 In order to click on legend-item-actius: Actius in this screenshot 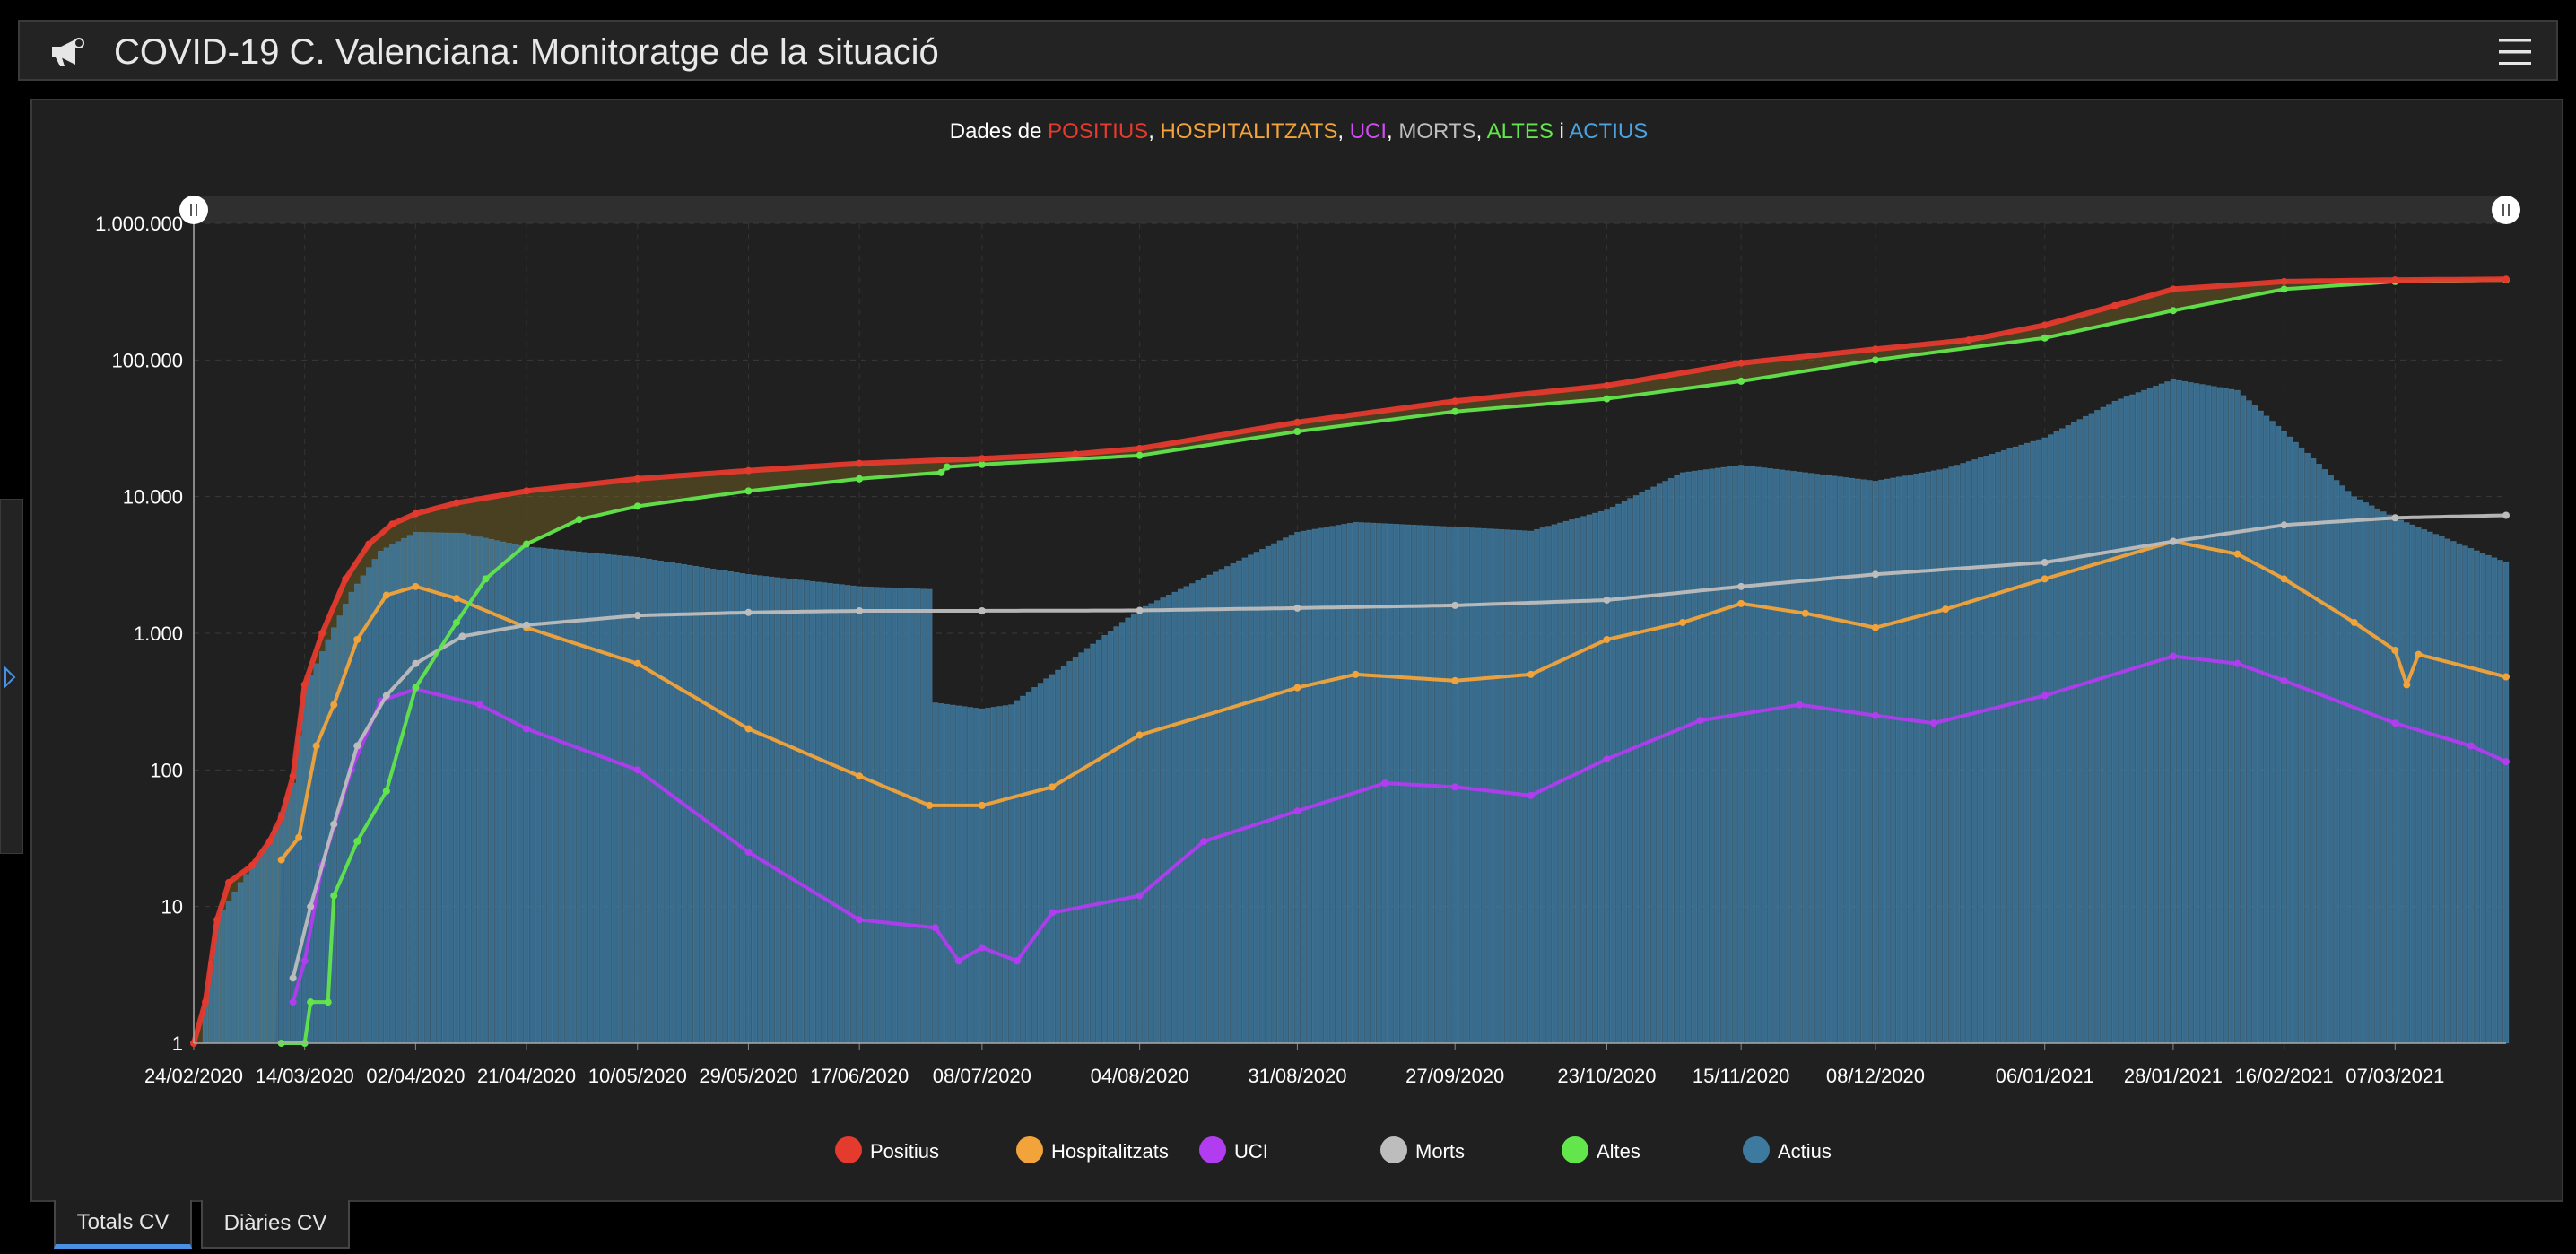, I will do `click(1787, 1149)`.